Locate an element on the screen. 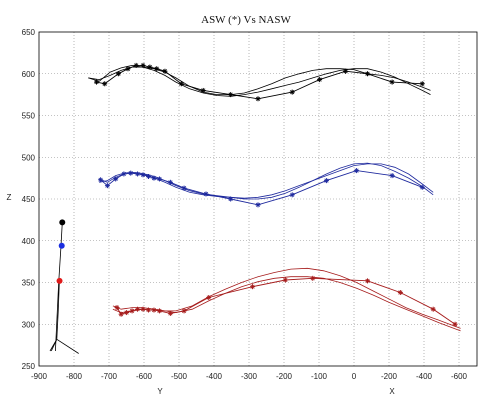  y-tick-label: 600 is located at coordinates (29, 74).